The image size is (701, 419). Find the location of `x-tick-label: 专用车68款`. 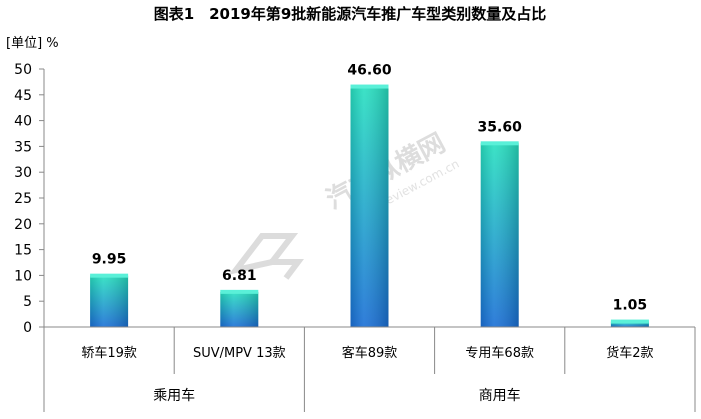

x-tick-label: 专用车68款 is located at coordinates (499, 353).